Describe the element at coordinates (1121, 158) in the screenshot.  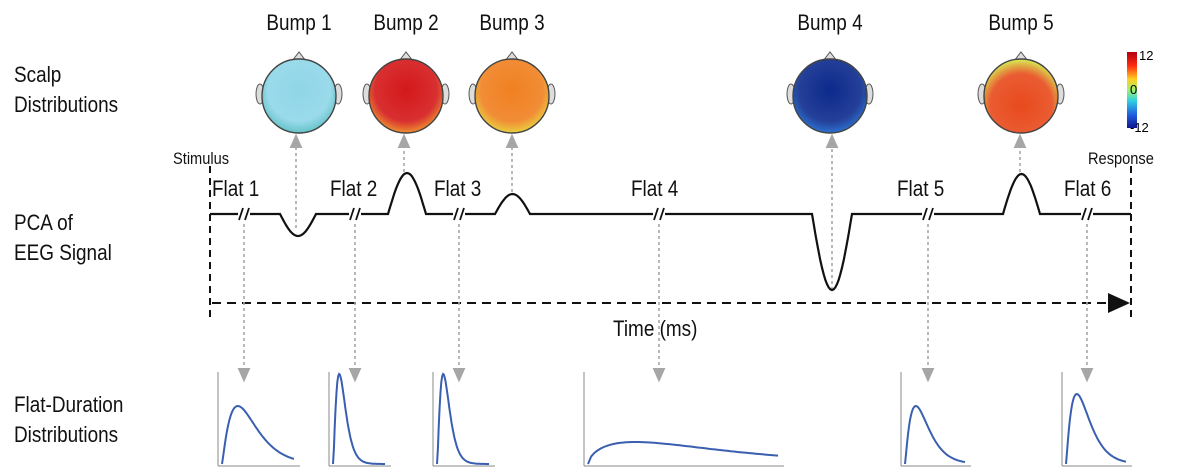
I see `response-label: Response` at that location.